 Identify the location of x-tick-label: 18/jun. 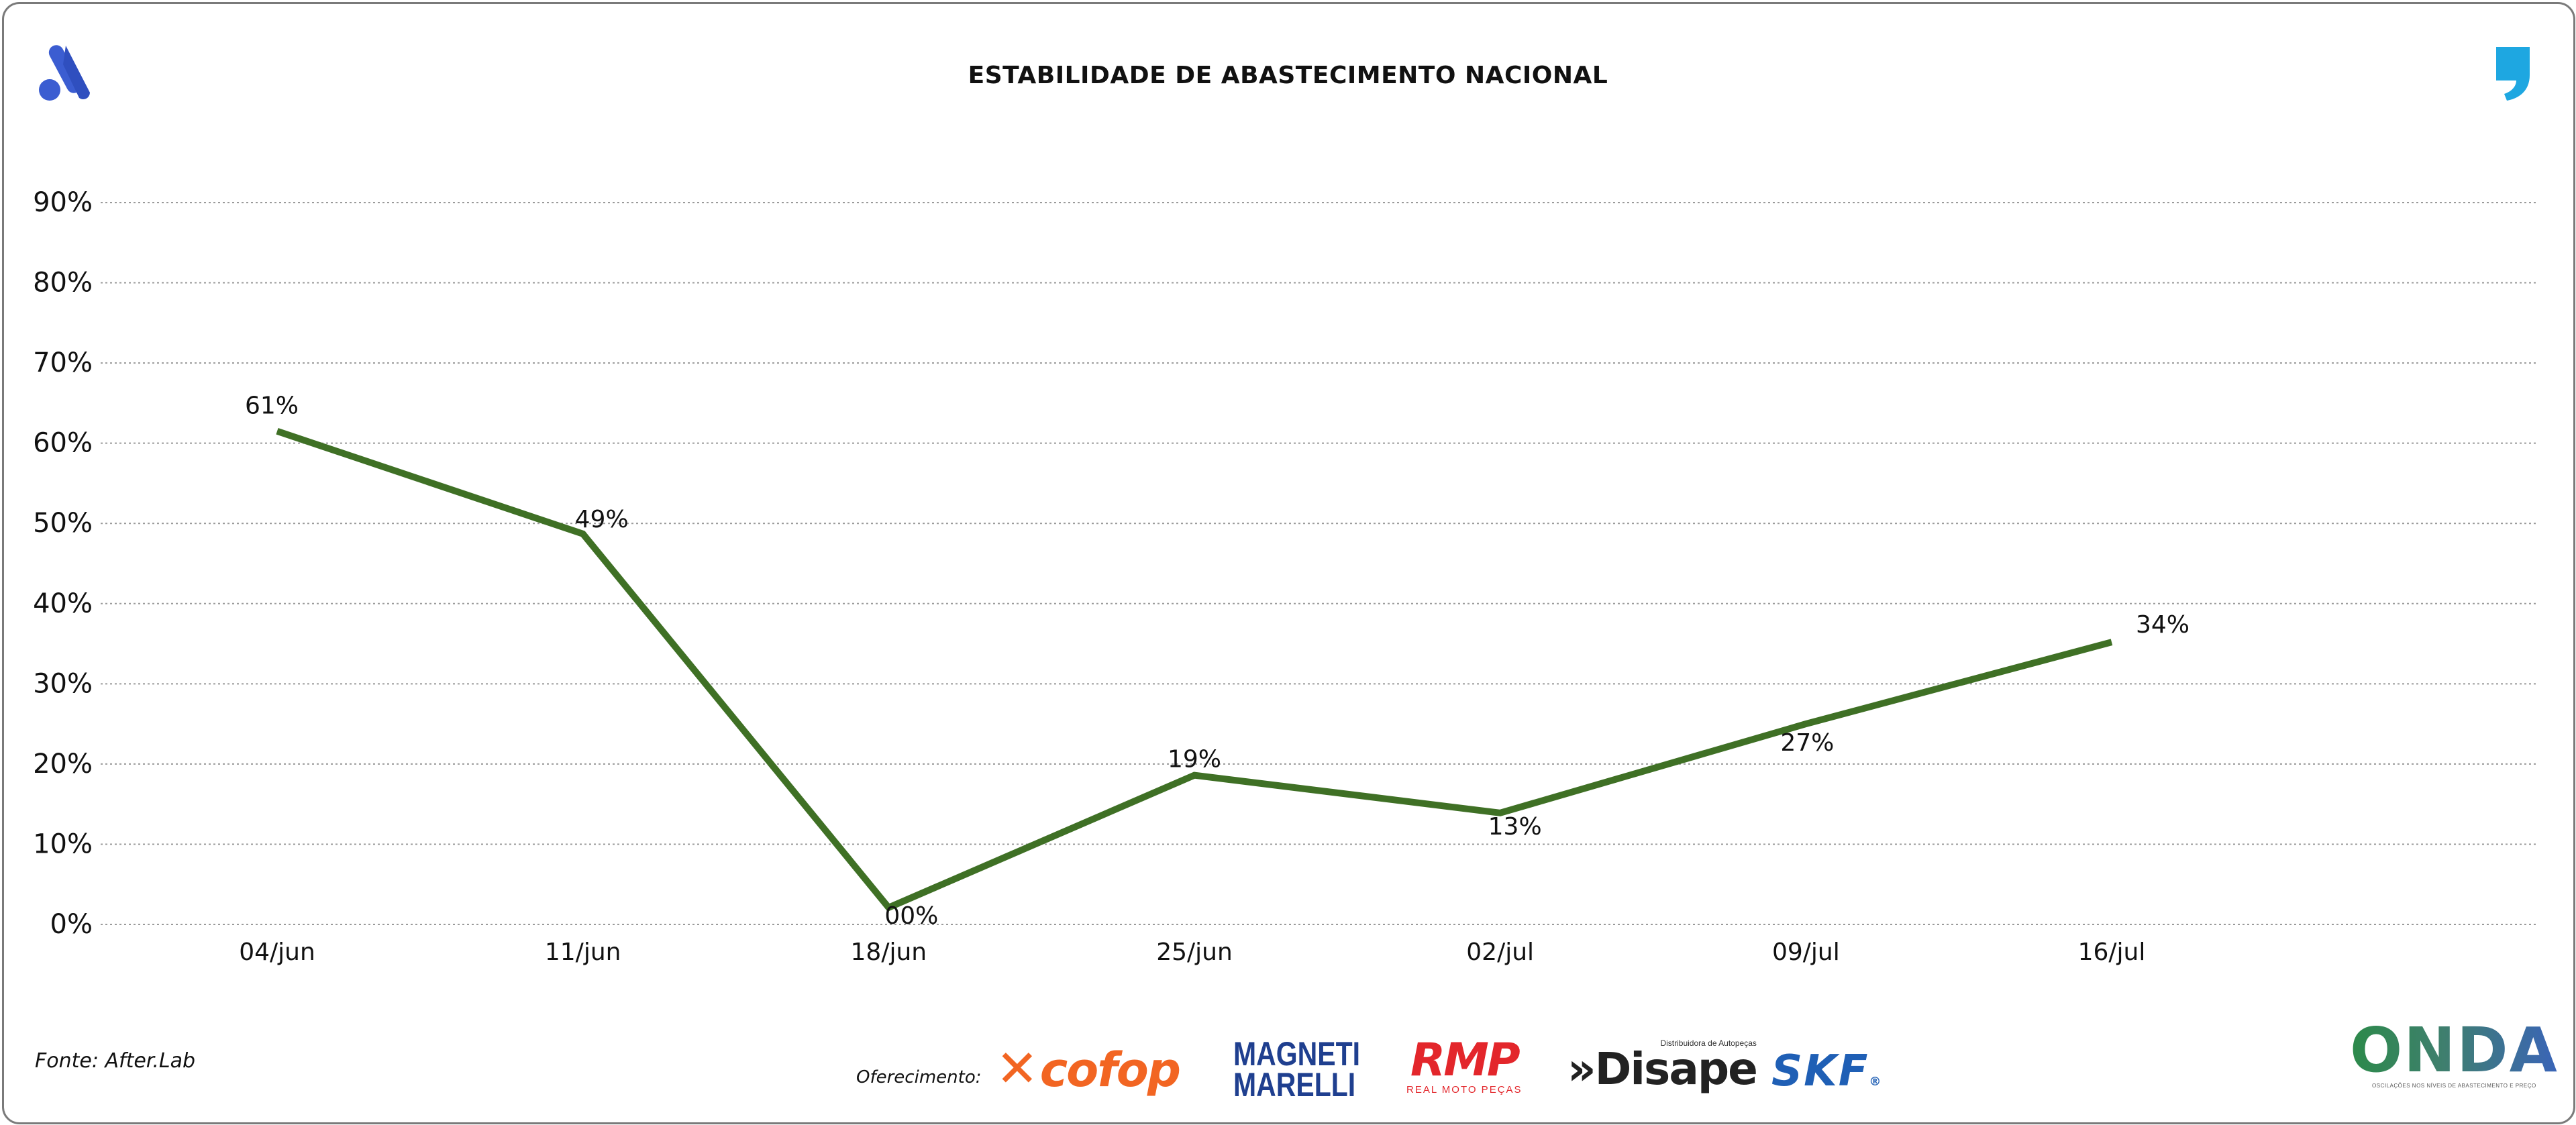
(889, 952).